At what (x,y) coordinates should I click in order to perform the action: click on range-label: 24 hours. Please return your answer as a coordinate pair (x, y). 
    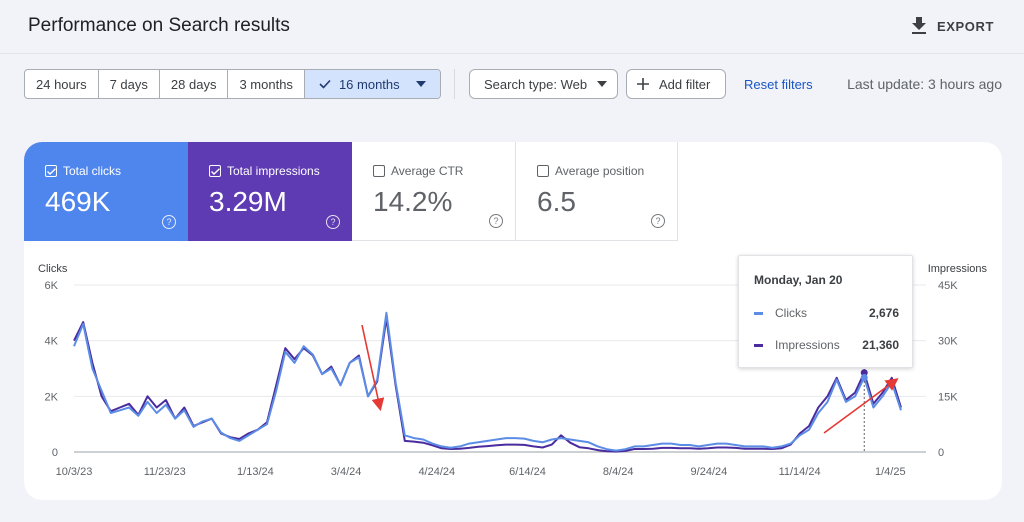
    Looking at the image, I should click on (61, 84).